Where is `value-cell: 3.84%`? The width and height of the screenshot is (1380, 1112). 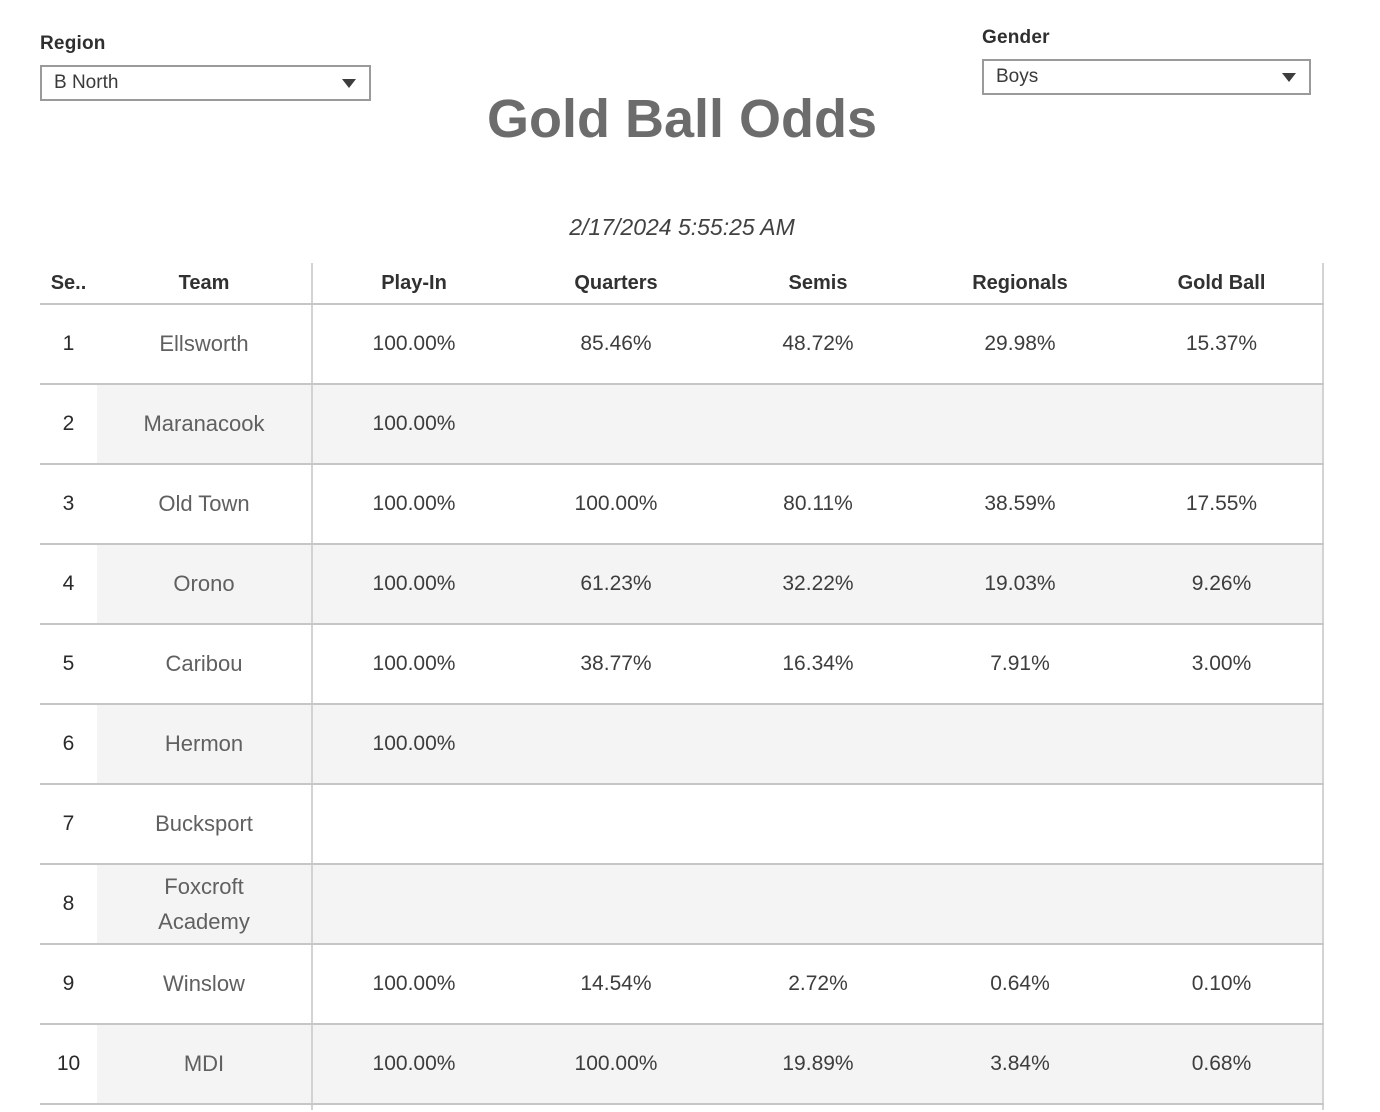 value-cell: 3.84% is located at coordinates (1020, 1064).